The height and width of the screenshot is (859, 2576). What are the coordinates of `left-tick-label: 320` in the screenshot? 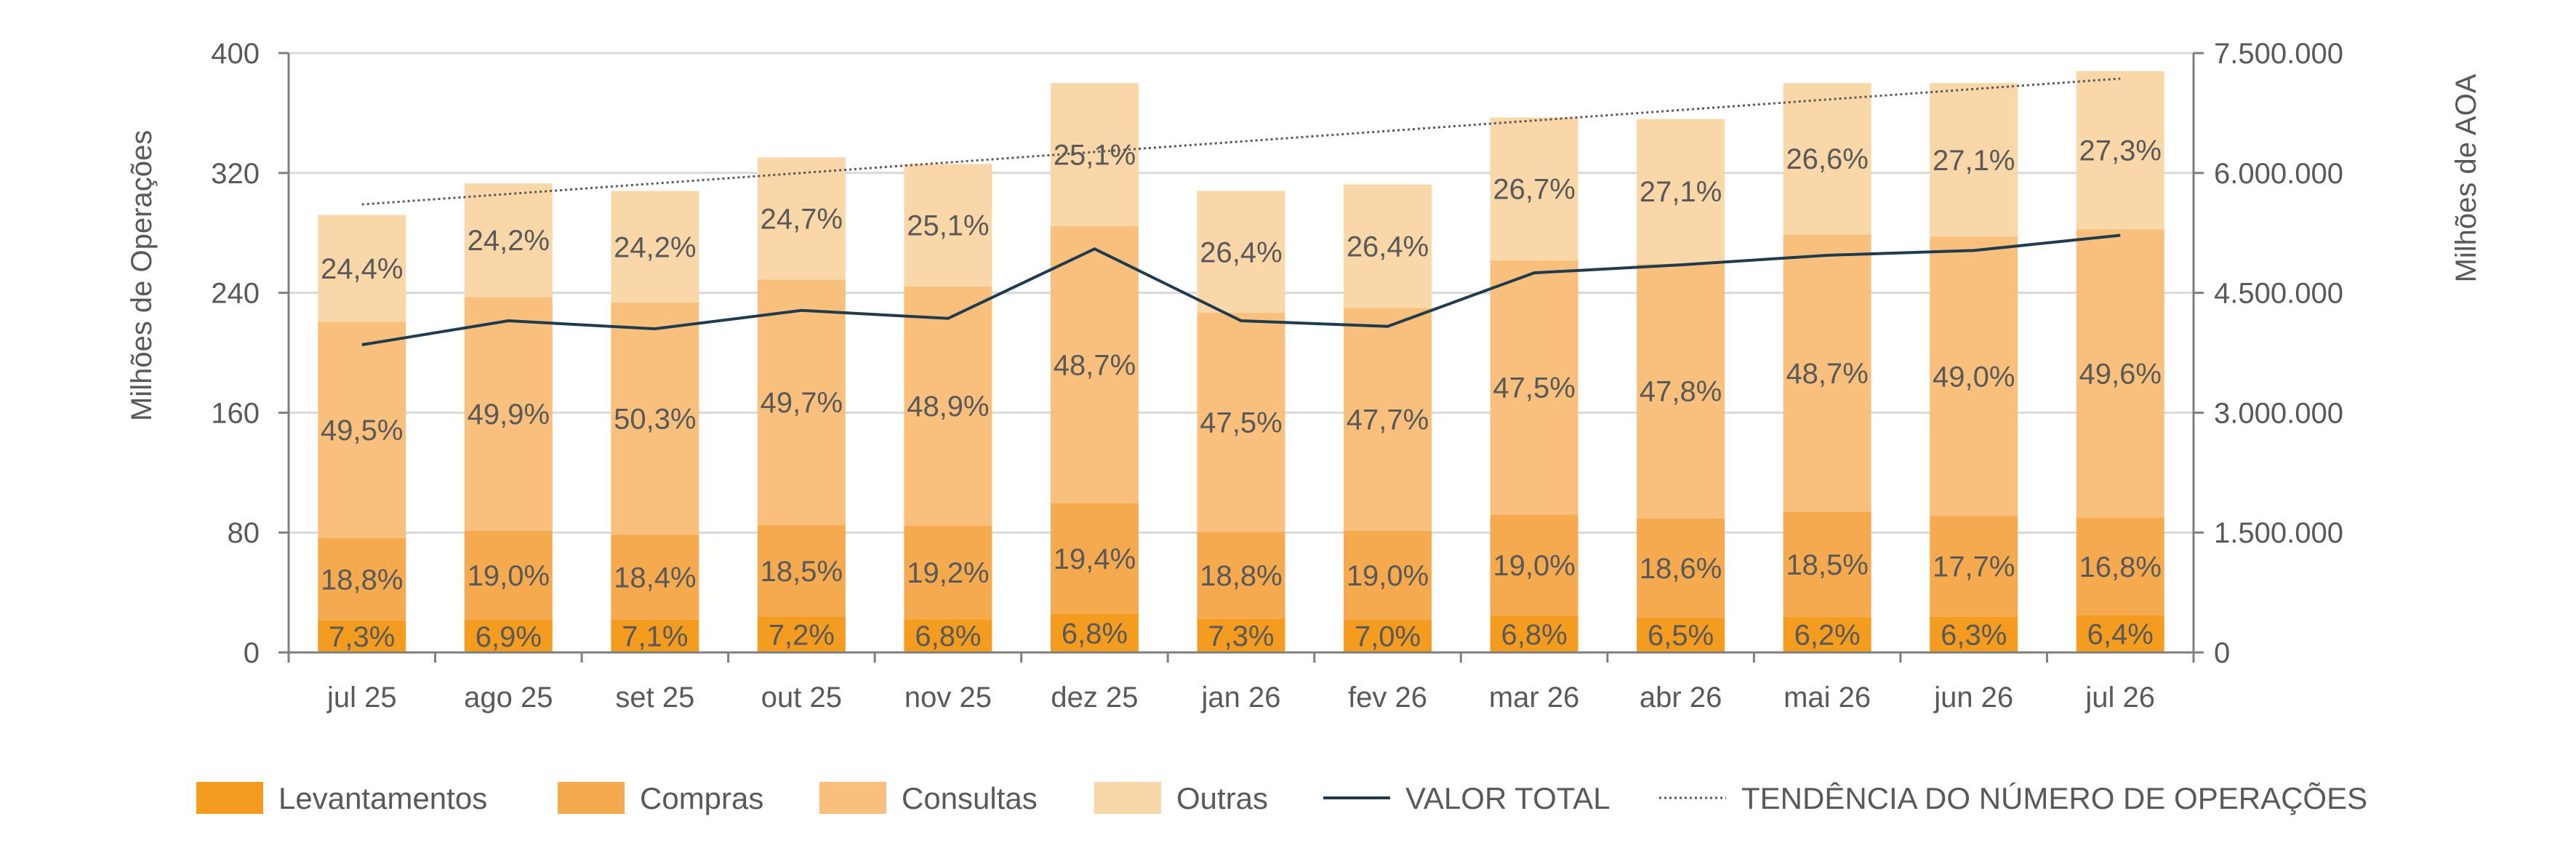 It's located at (236, 174).